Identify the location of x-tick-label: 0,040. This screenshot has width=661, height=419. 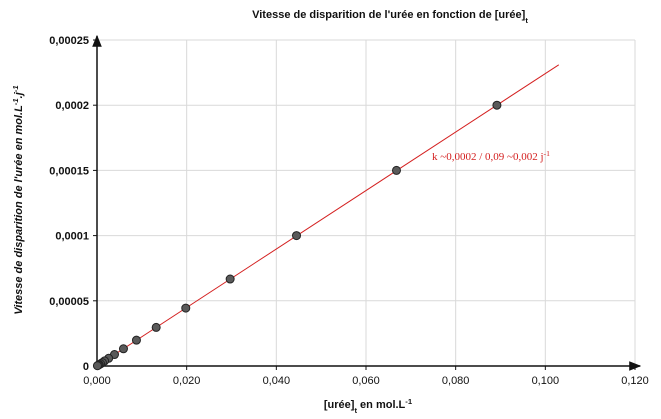
(277, 381).